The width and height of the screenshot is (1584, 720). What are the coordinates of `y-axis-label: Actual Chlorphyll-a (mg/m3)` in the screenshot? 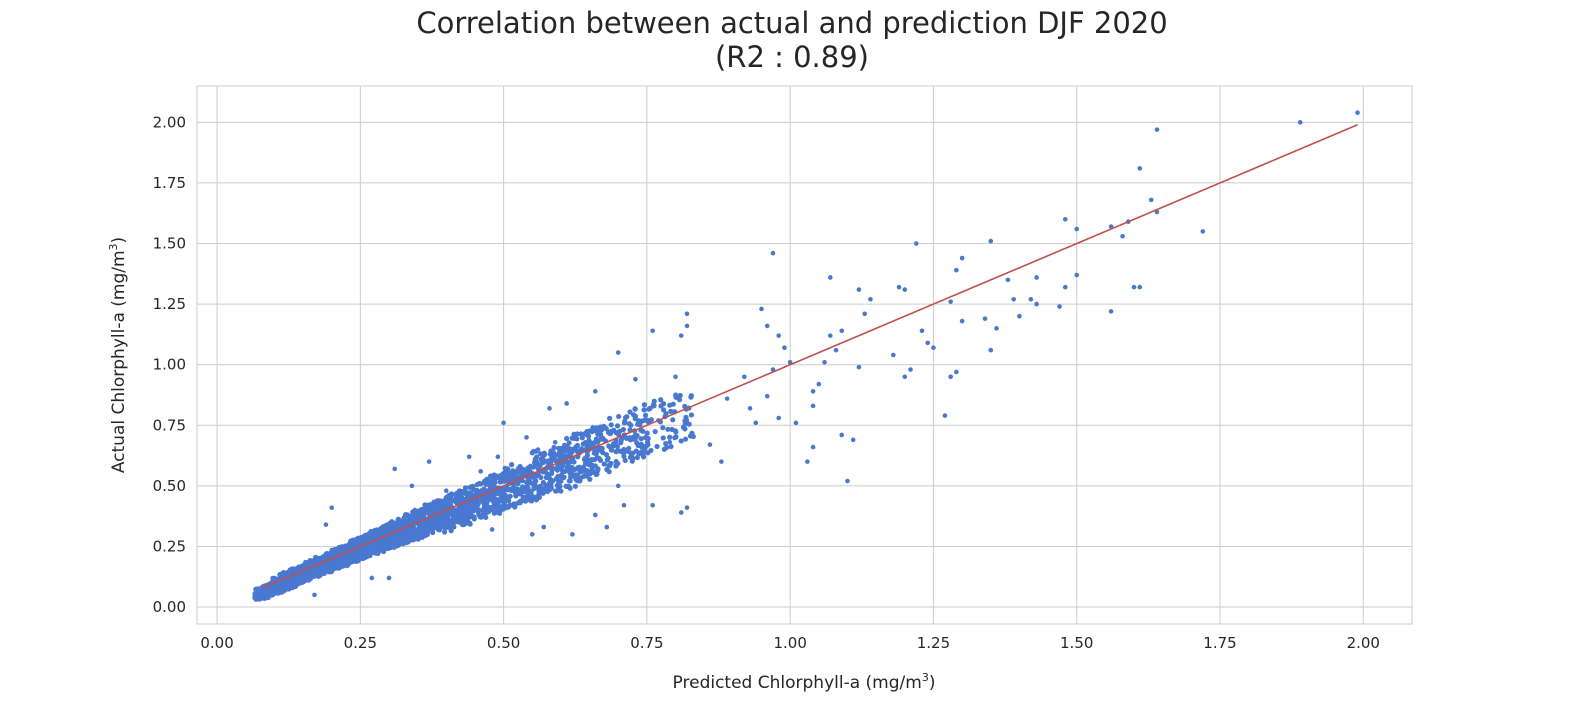 It's located at (118, 355).